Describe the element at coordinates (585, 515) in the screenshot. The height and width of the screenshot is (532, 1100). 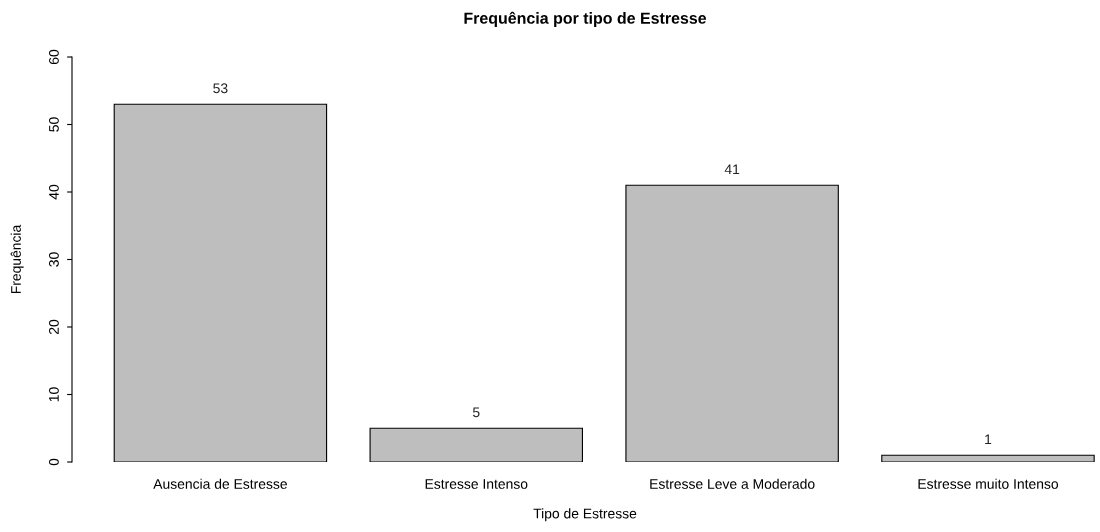
I see `x-axis-title: Tipo de Estresse` at that location.